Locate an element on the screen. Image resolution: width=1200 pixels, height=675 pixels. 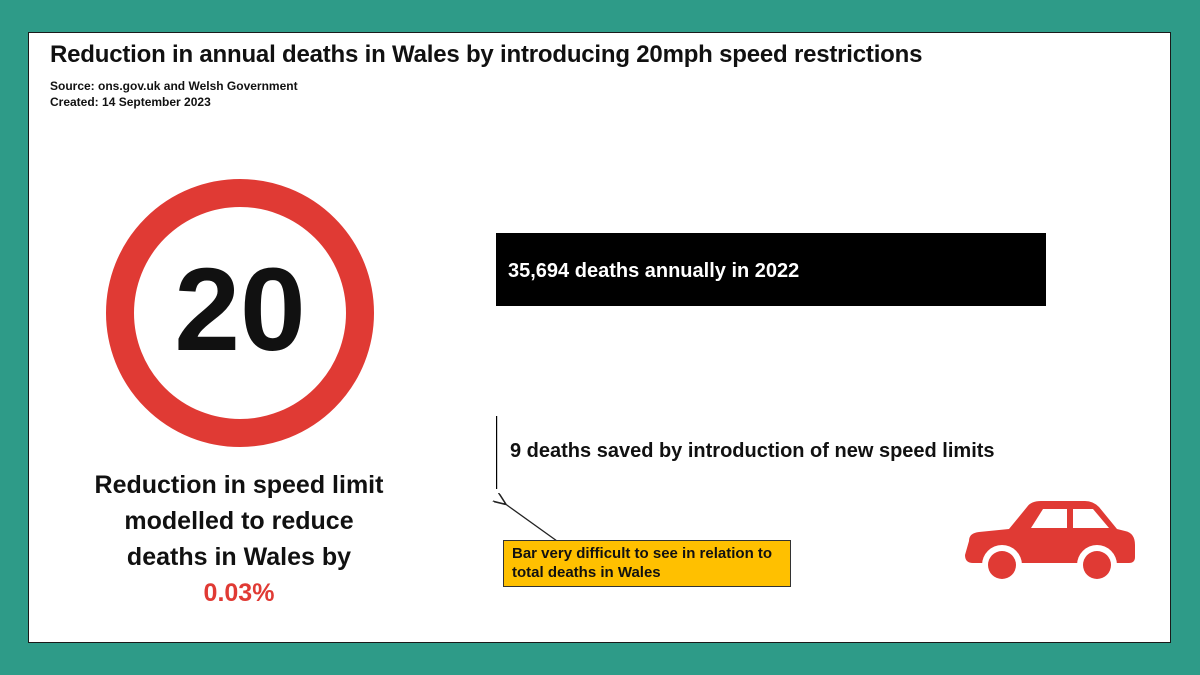
caption-percent: 0.03% is located at coordinates (239, 593).